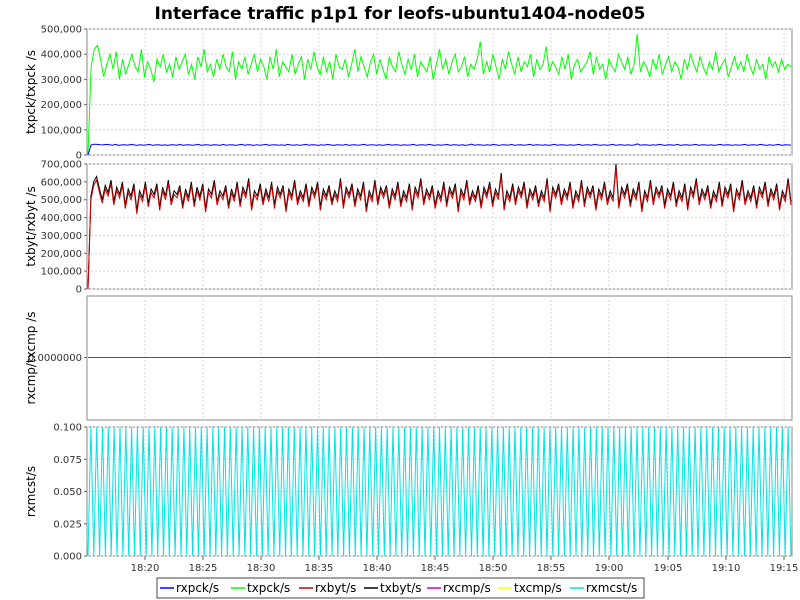  Describe the element at coordinates (493, 568) in the screenshot. I see `xtick-label: 18:50` at that location.